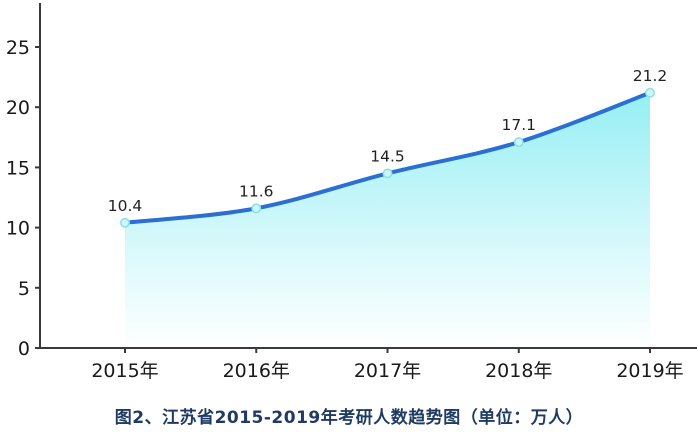  Describe the element at coordinates (387, 371) in the screenshot. I see `x-axis-label: 2017年` at that location.